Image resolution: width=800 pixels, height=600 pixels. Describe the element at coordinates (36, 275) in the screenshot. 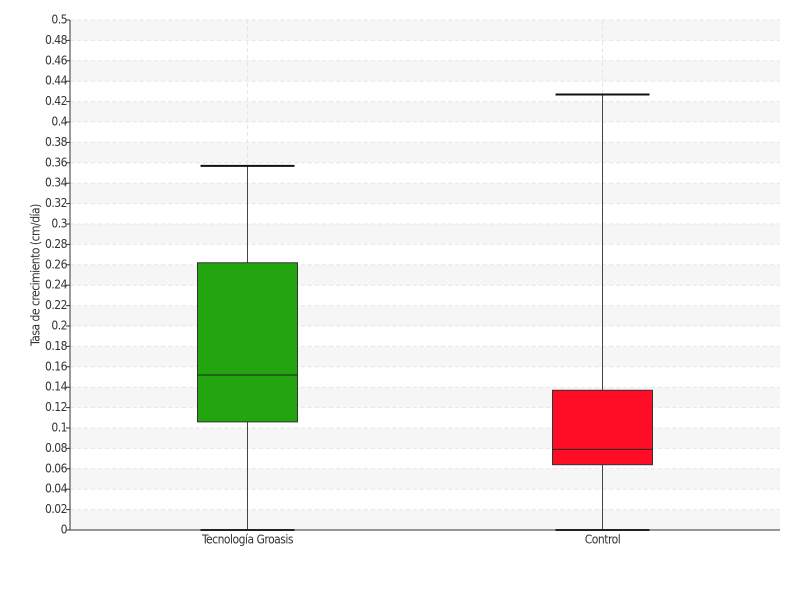

I see `y-axis-label: Tasa de crecimiento (cm/día)` at that location.